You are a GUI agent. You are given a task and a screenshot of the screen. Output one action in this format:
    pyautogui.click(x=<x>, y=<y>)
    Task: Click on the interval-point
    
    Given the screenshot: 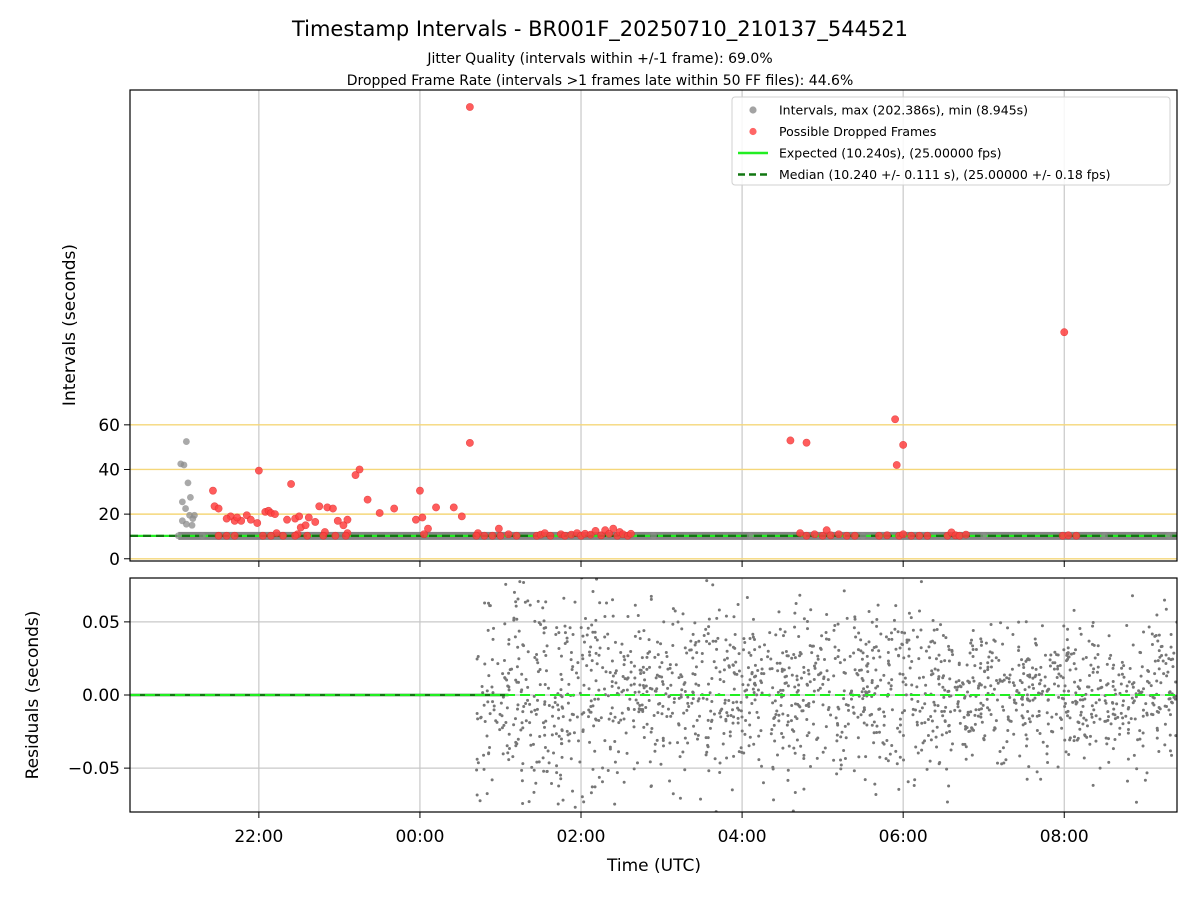 What is the action you would take?
    pyautogui.click(x=190, y=497)
    